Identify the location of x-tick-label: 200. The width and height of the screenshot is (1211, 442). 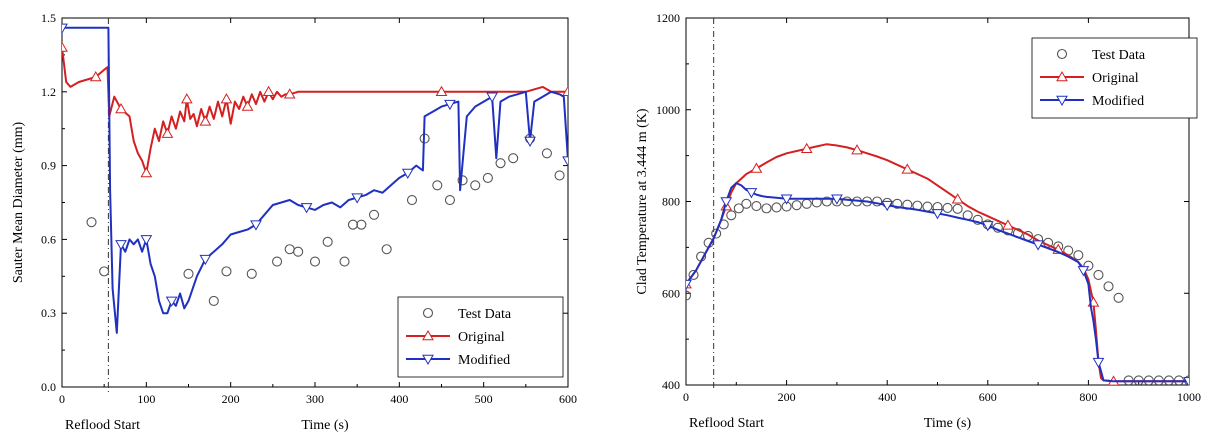
(787, 397).